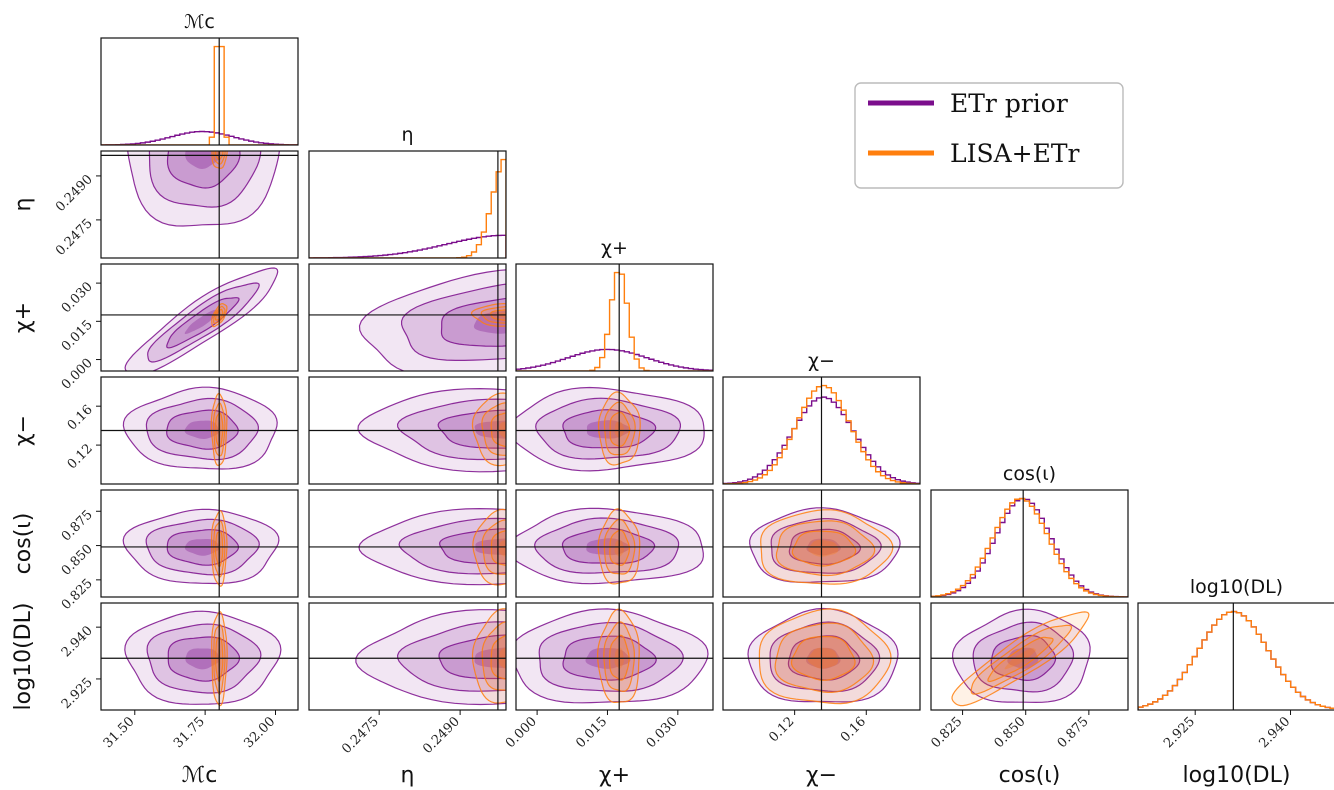 The width and height of the screenshot is (1334, 790). I want to click on legend: ETr prior LISA+ETr, so click(989, 135).